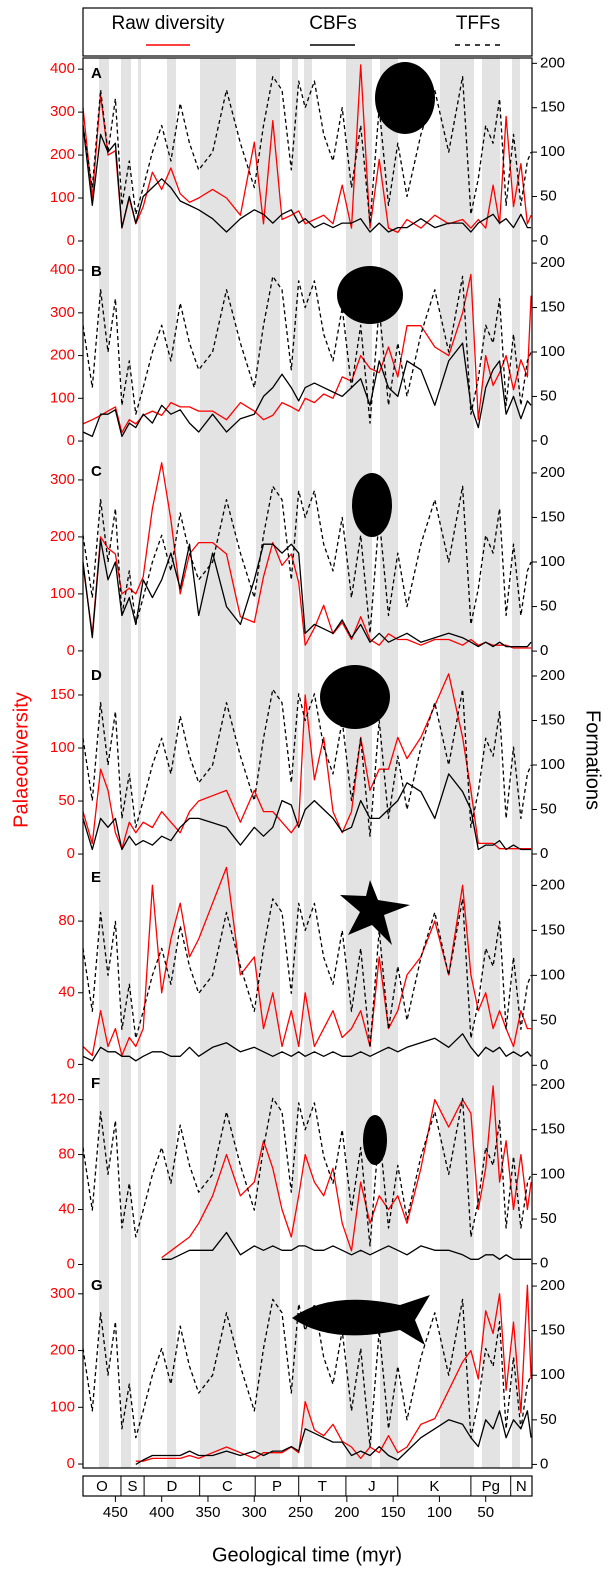 This screenshot has height=1581, width=612. Describe the element at coordinates (393, 1512) in the screenshot. I see `x-tick-label: 150` at that location.